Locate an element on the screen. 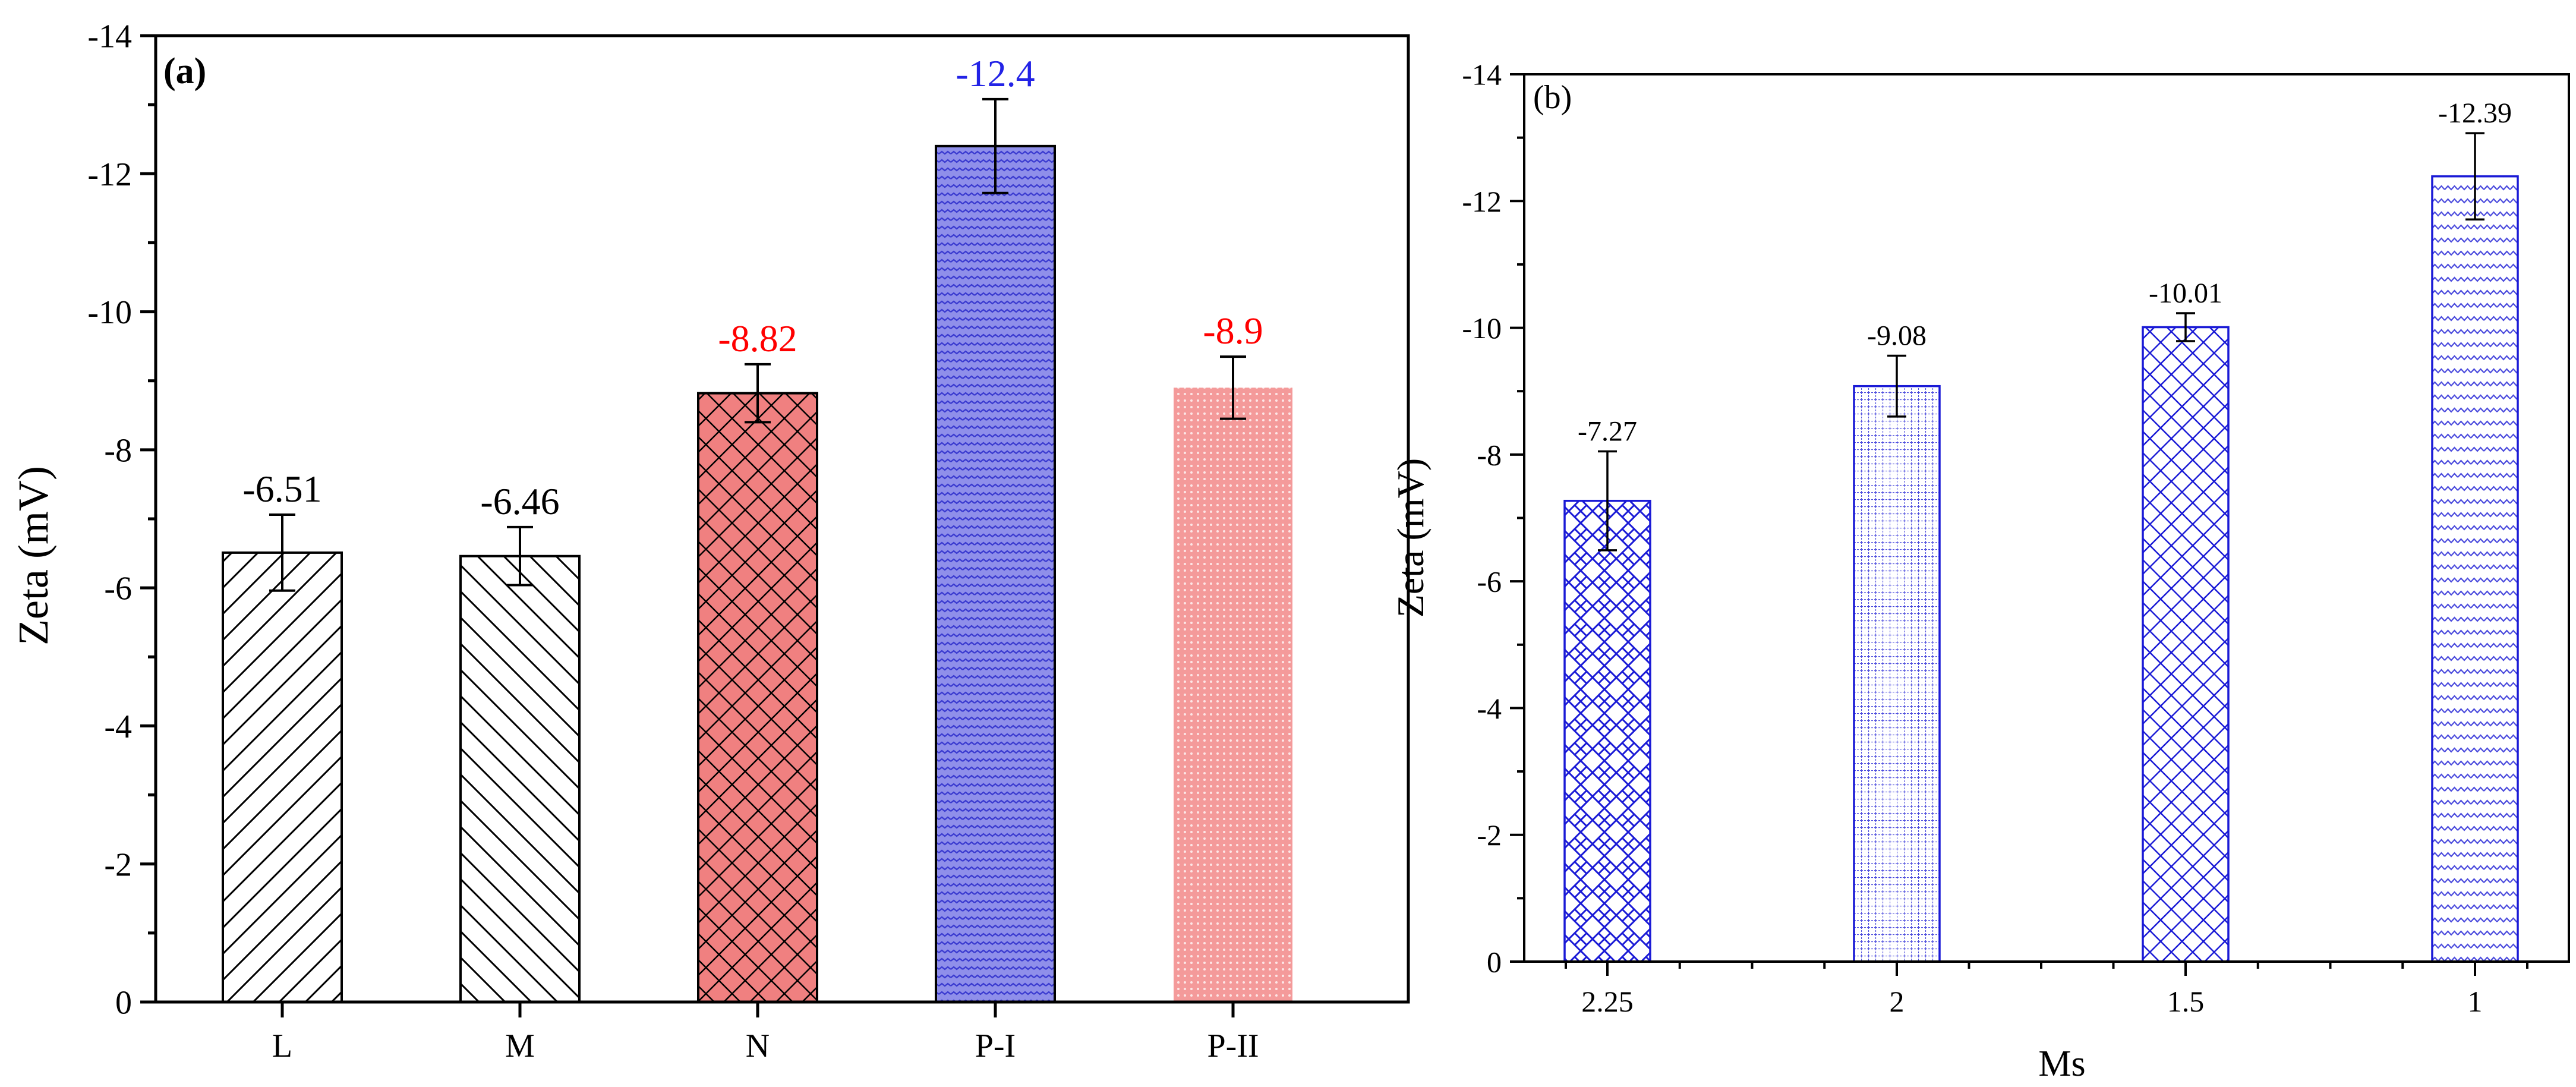  value-label: -9.08 is located at coordinates (1897, 335).